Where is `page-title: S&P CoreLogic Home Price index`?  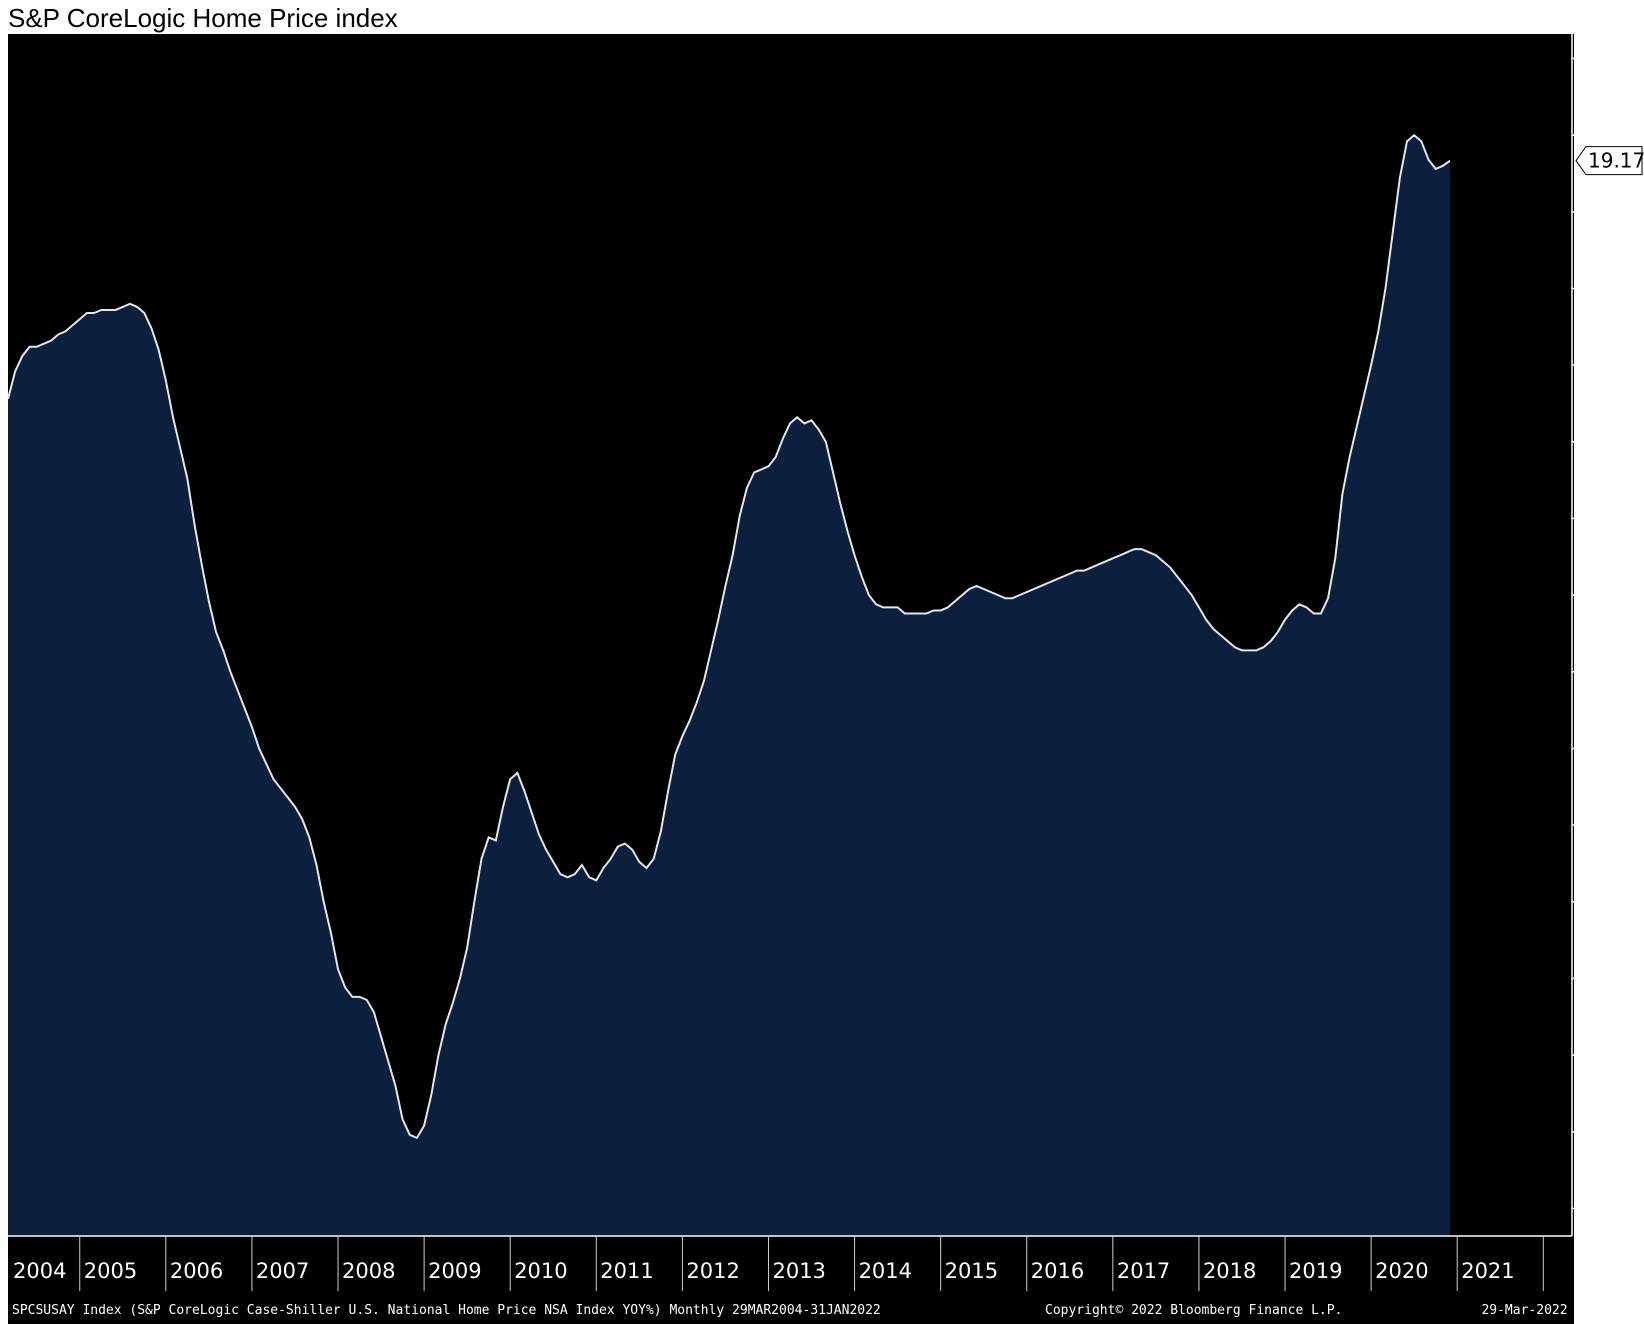
page-title: S&P CoreLogic Home Price index is located at coordinates (203, 18).